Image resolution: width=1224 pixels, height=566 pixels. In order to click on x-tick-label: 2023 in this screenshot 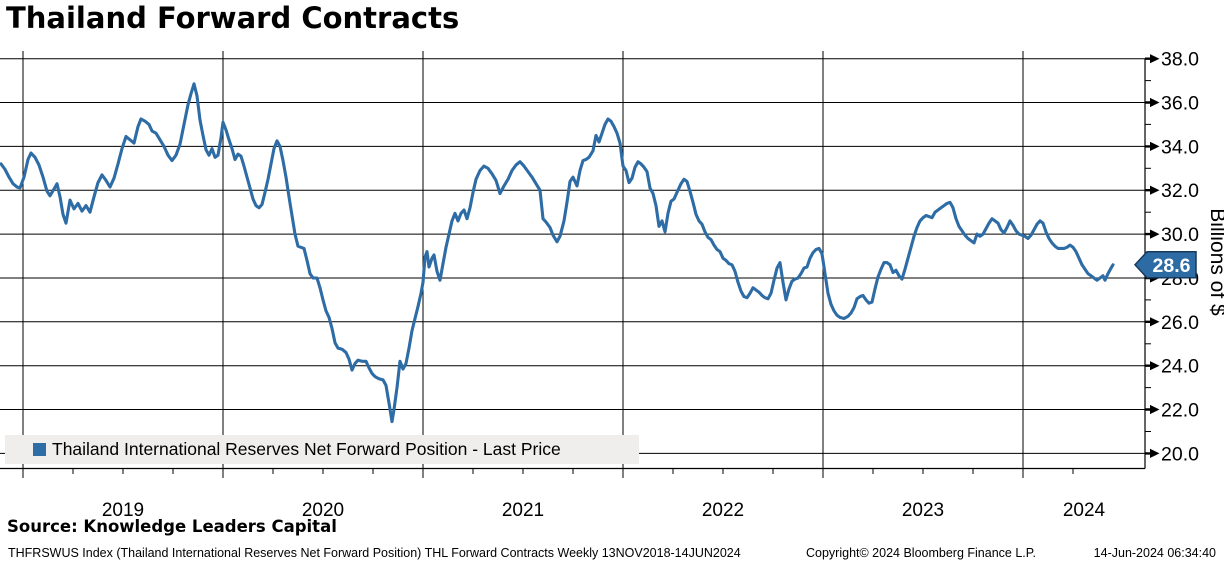, I will do `click(923, 510)`.